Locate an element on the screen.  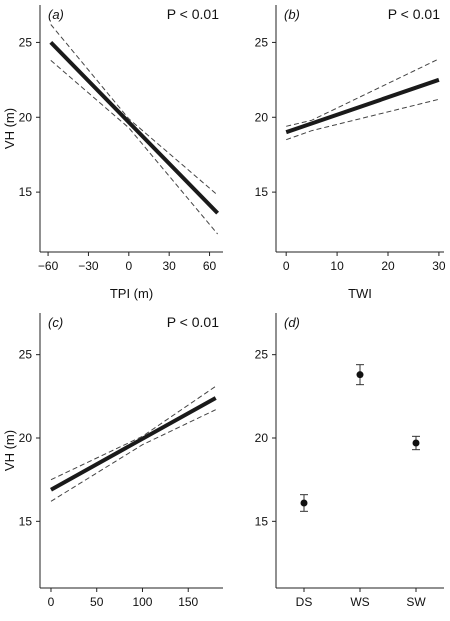
x-tick-label: DS is located at coordinates (304, 602).